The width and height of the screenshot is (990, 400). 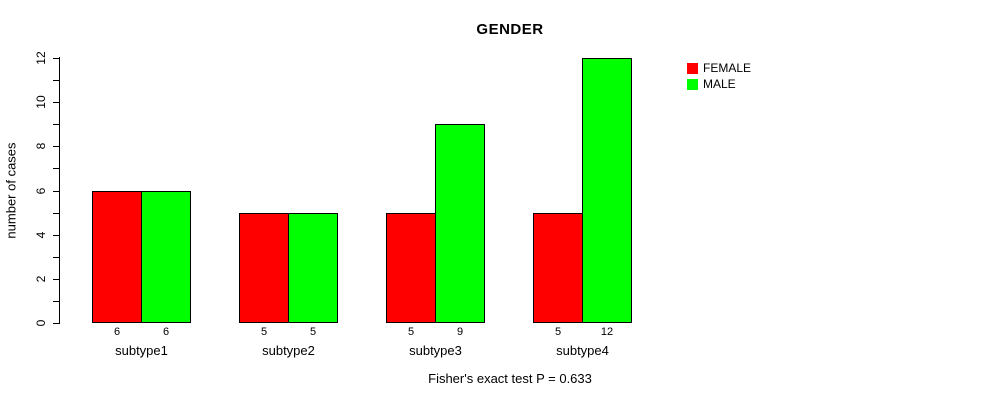 I want to click on bar-subtype3-male, so click(x=460, y=223).